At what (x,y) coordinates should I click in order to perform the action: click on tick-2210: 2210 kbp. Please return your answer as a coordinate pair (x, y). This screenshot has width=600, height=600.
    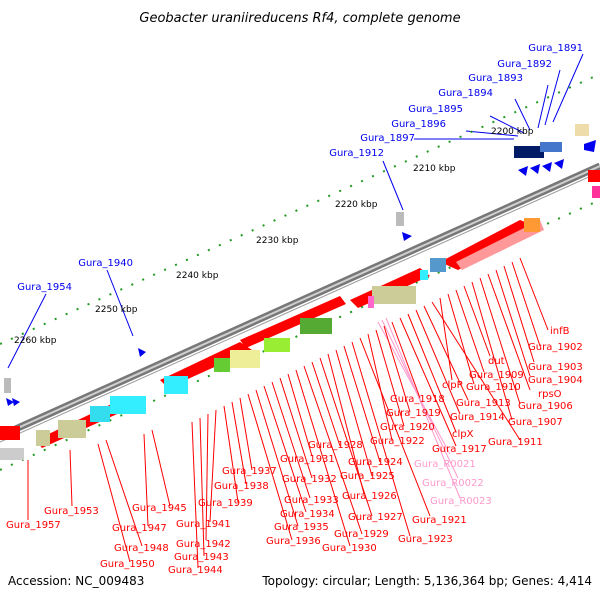
    Looking at the image, I should click on (434, 169).